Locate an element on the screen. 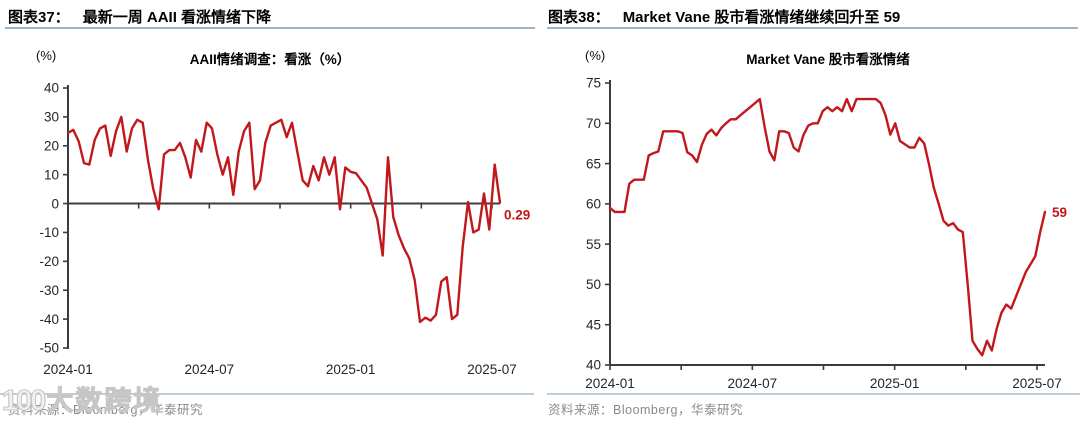 Image resolution: width=1080 pixels, height=421 pixels. figure-header: 图表37： 最新一周 AAII 看涨情绪下降 is located at coordinates (139, 16).